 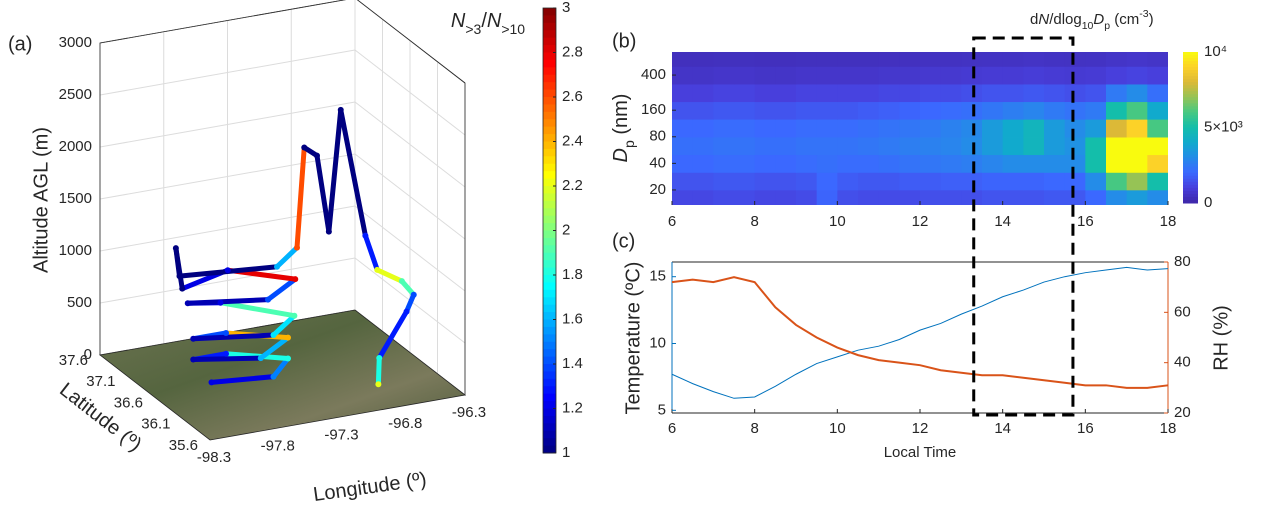 I want to click on grid-line, so click(x=227, y=72).